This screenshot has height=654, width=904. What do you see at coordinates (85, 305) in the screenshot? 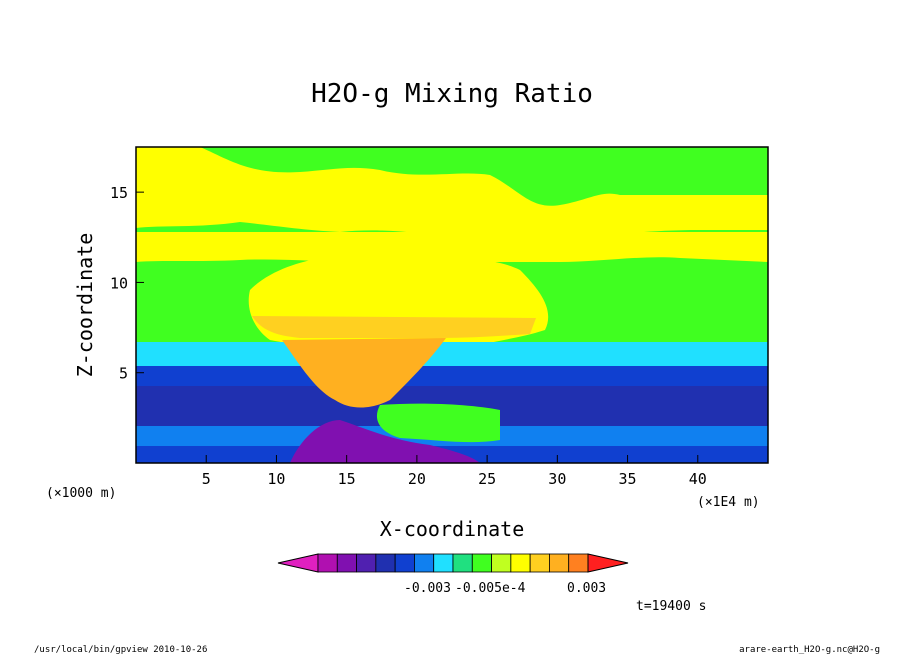
I see `y-axis-label: Z-coordinate` at bounding box center [85, 305].